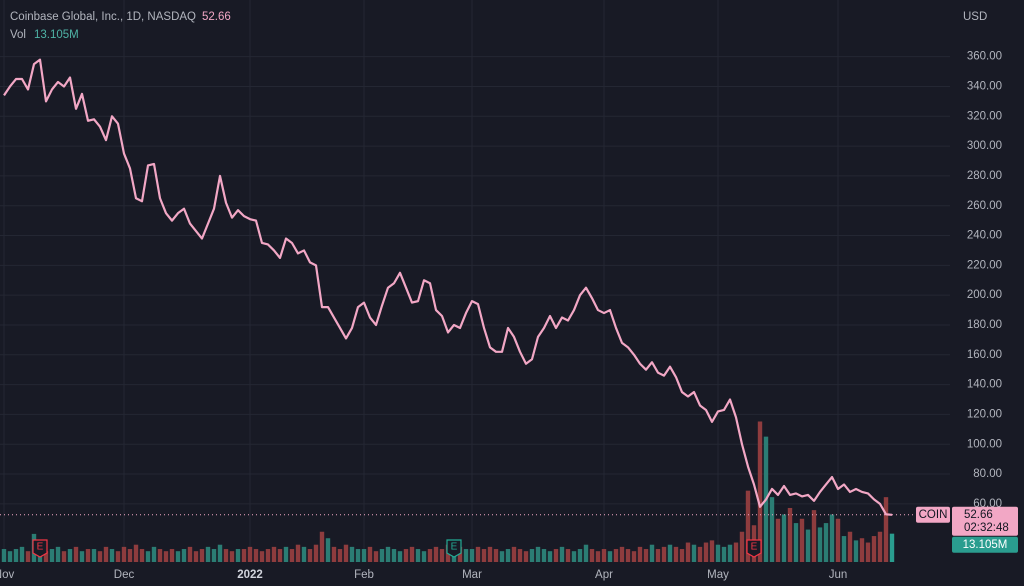 This screenshot has height=586, width=1024. Describe the element at coordinates (984, 414) in the screenshot. I see `y-tick-label: 120.00` at that location.